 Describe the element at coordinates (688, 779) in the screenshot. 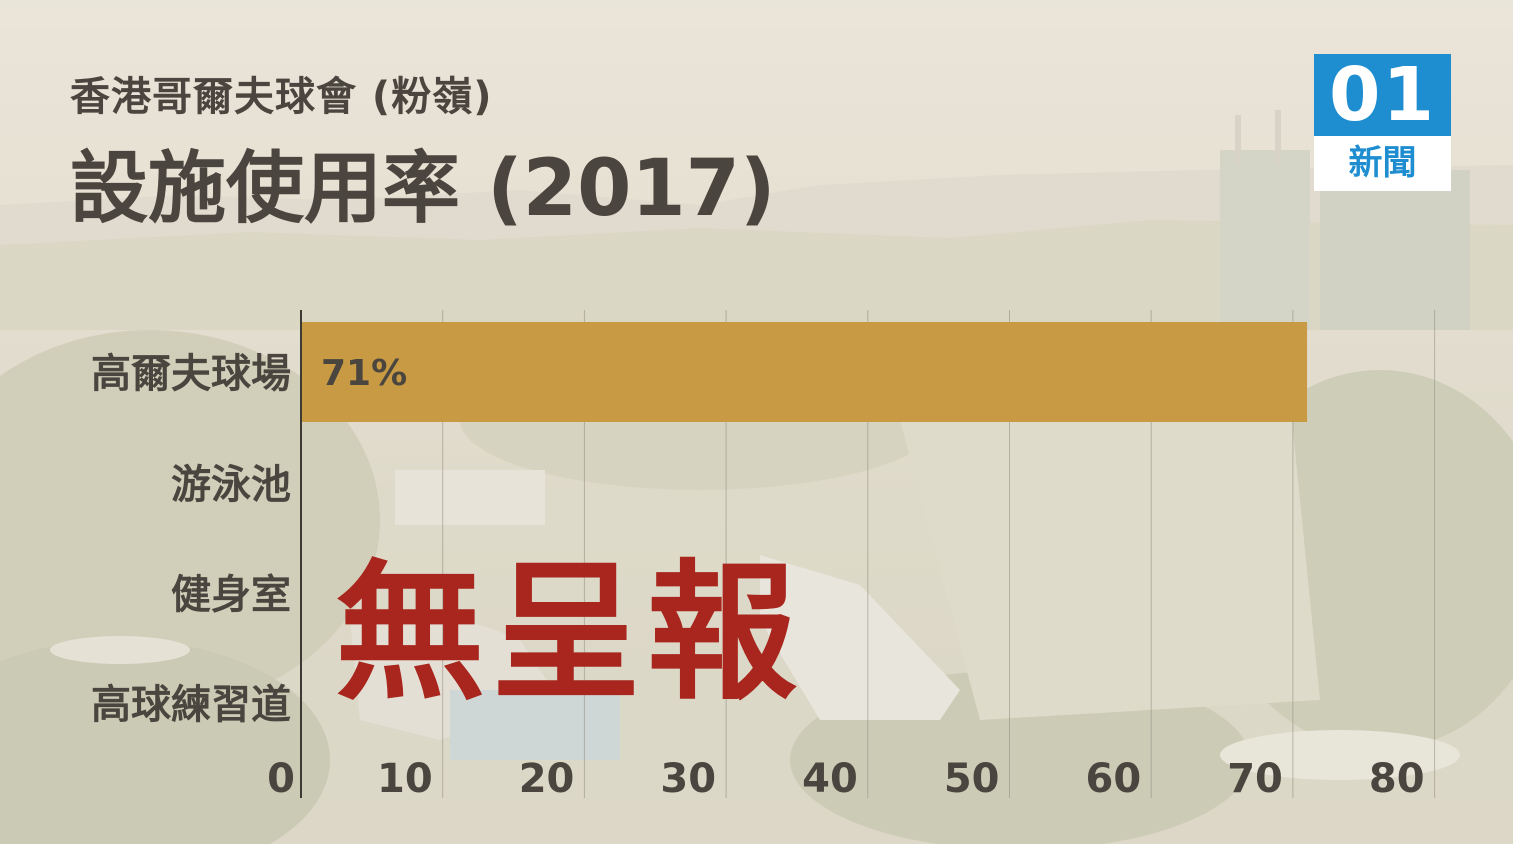

I see `x-tick-label: 30` at that location.